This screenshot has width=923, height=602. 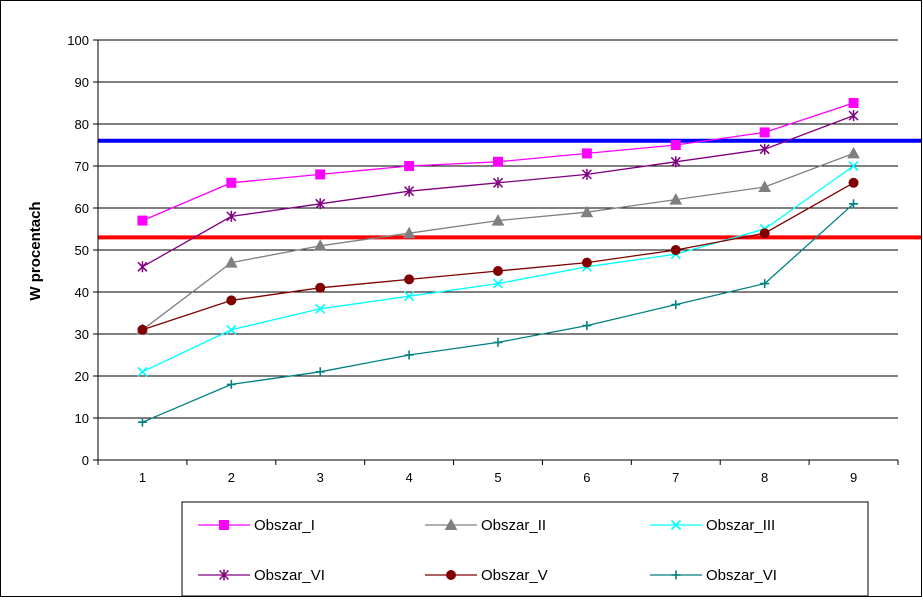 I want to click on legend-item: Obszar_I, so click(x=256, y=525).